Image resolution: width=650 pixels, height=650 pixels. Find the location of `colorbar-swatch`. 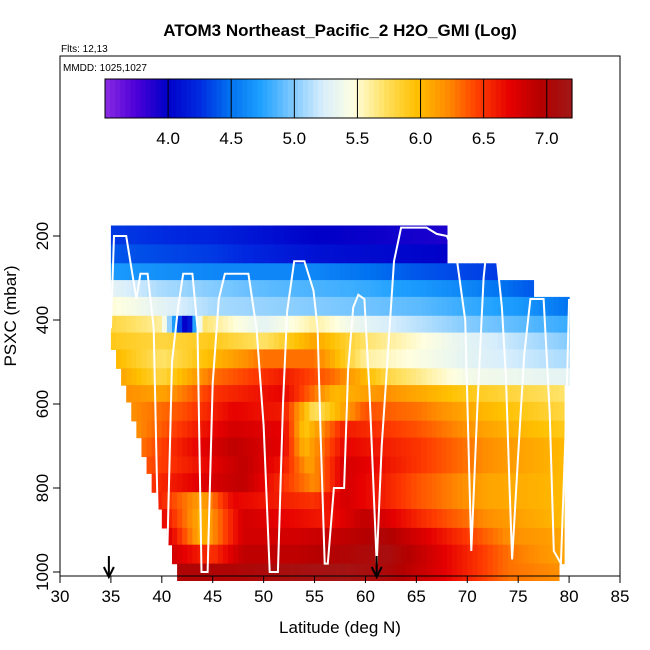

colorbar-swatch is located at coordinates (458, 98).